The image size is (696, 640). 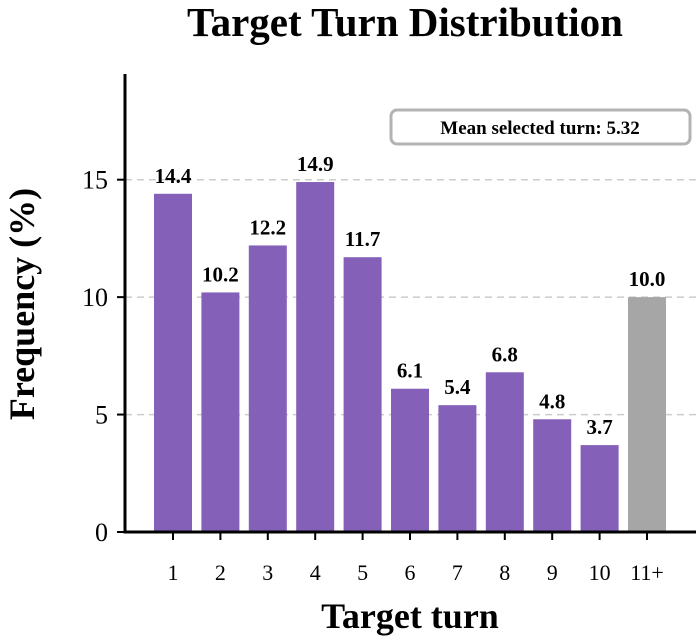 What do you see at coordinates (457, 387) in the screenshot?
I see `bar-value-label: 5.4` at bounding box center [457, 387].